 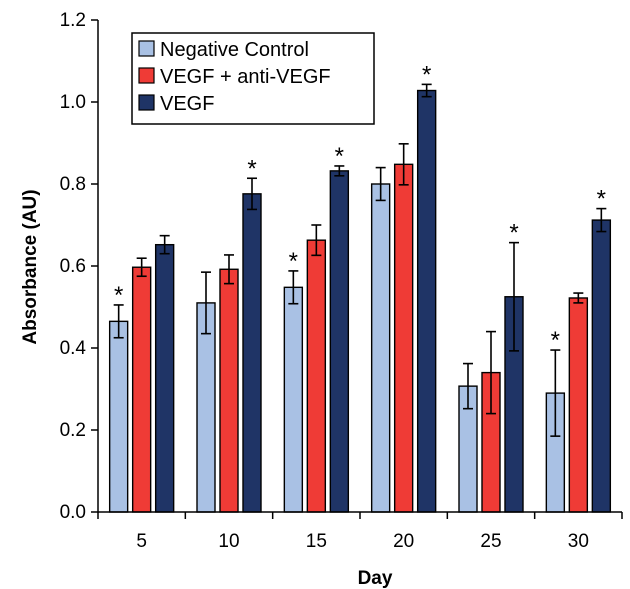 What do you see at coordinates (187, 104) in the screenshot?
I see `legend-label-3: VEGF` at bounding box center [187, 104].